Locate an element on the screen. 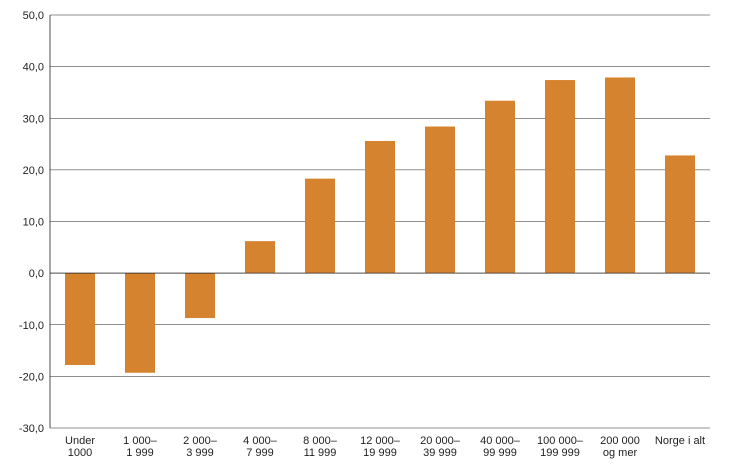 This screenshot has width=730, height=475. y-tick-label: 50,0 is located at coordinates (33, 16).